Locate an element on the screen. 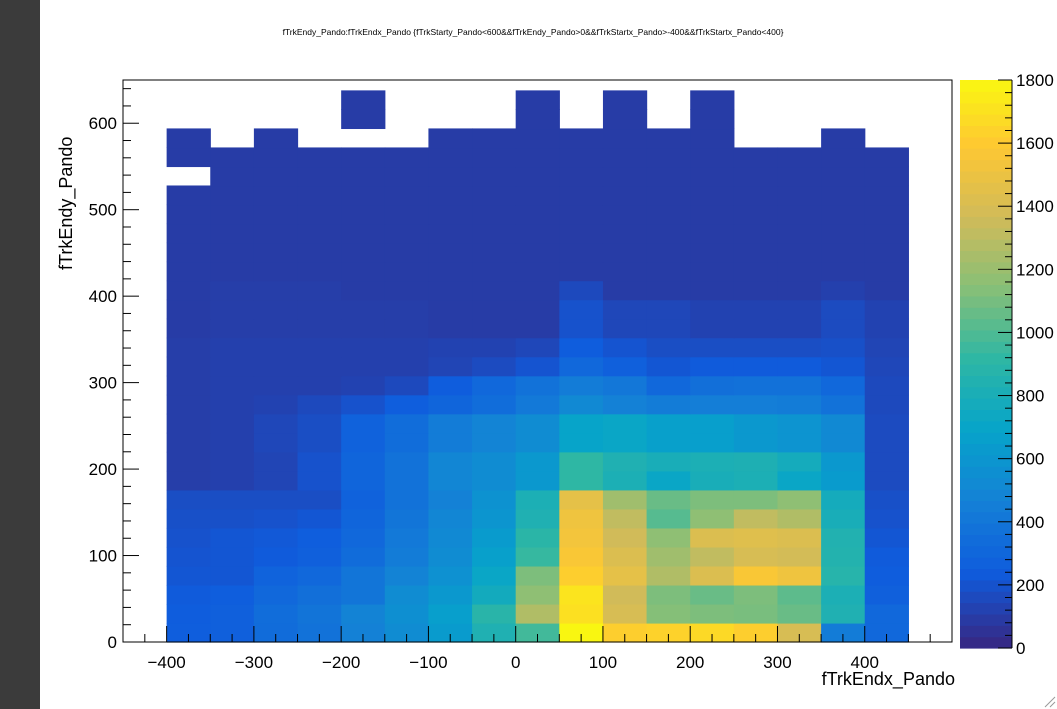 This screenshot has width=1057, height=709. x-tick-label: 300 is located at coordinates (777, 662).